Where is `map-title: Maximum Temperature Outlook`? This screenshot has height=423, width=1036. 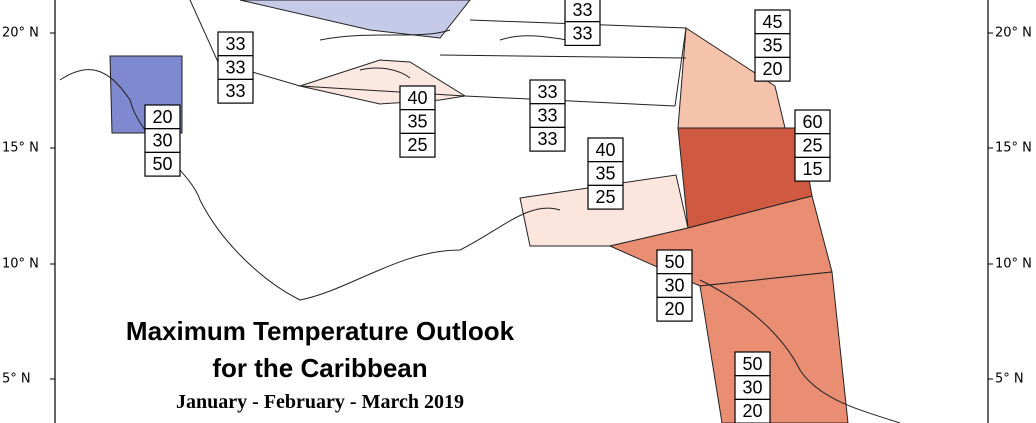 map-title: Maximum Temperature Outlook is located at coordinates (320, 331).